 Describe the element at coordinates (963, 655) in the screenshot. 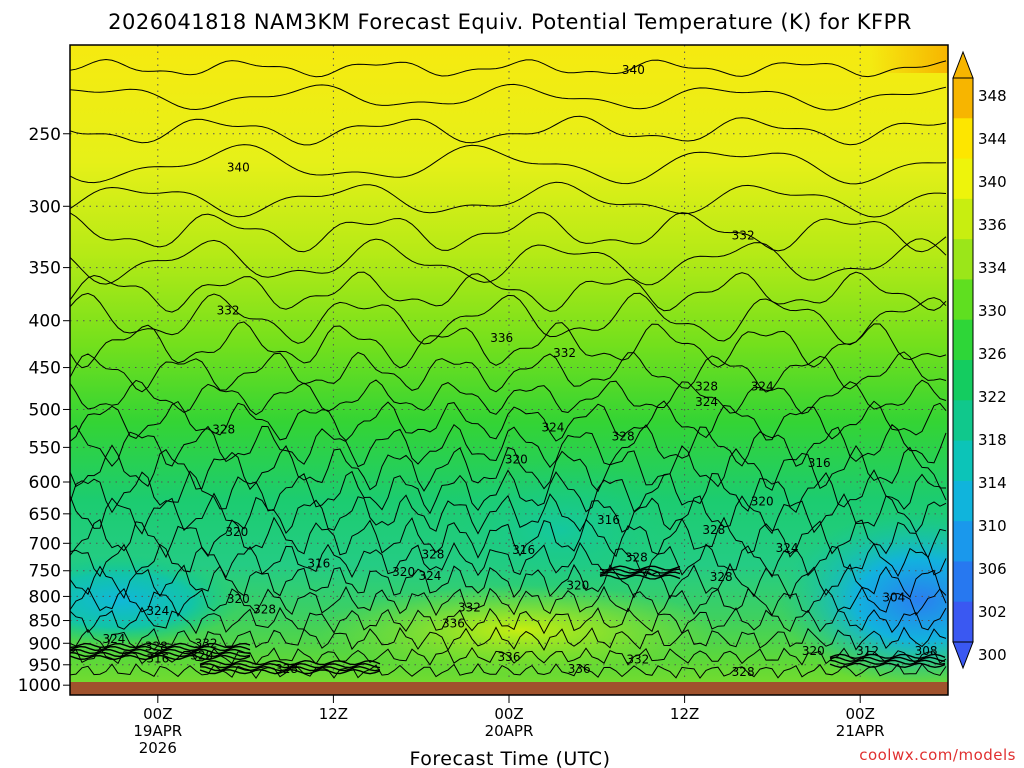

I see `colorbar-bottom-arrow` at that location.